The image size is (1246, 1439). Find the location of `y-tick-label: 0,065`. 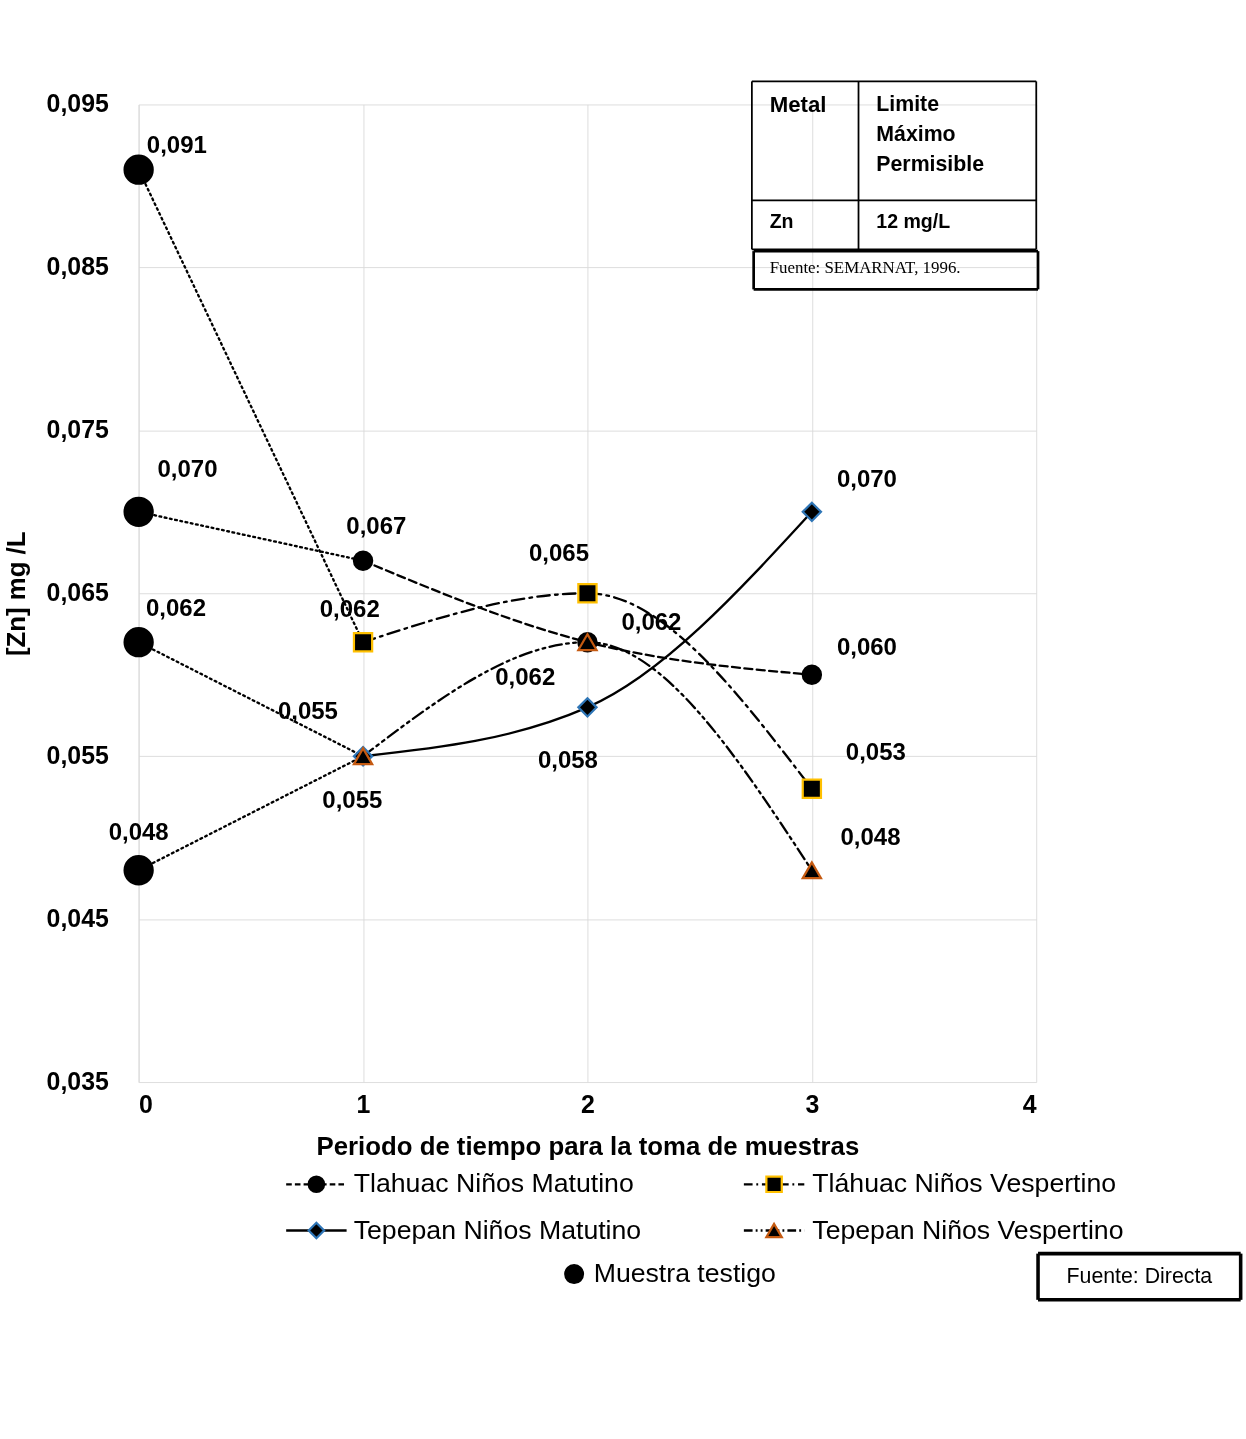

y-tick-label: 0,065 is located at coordinates (78, 591).